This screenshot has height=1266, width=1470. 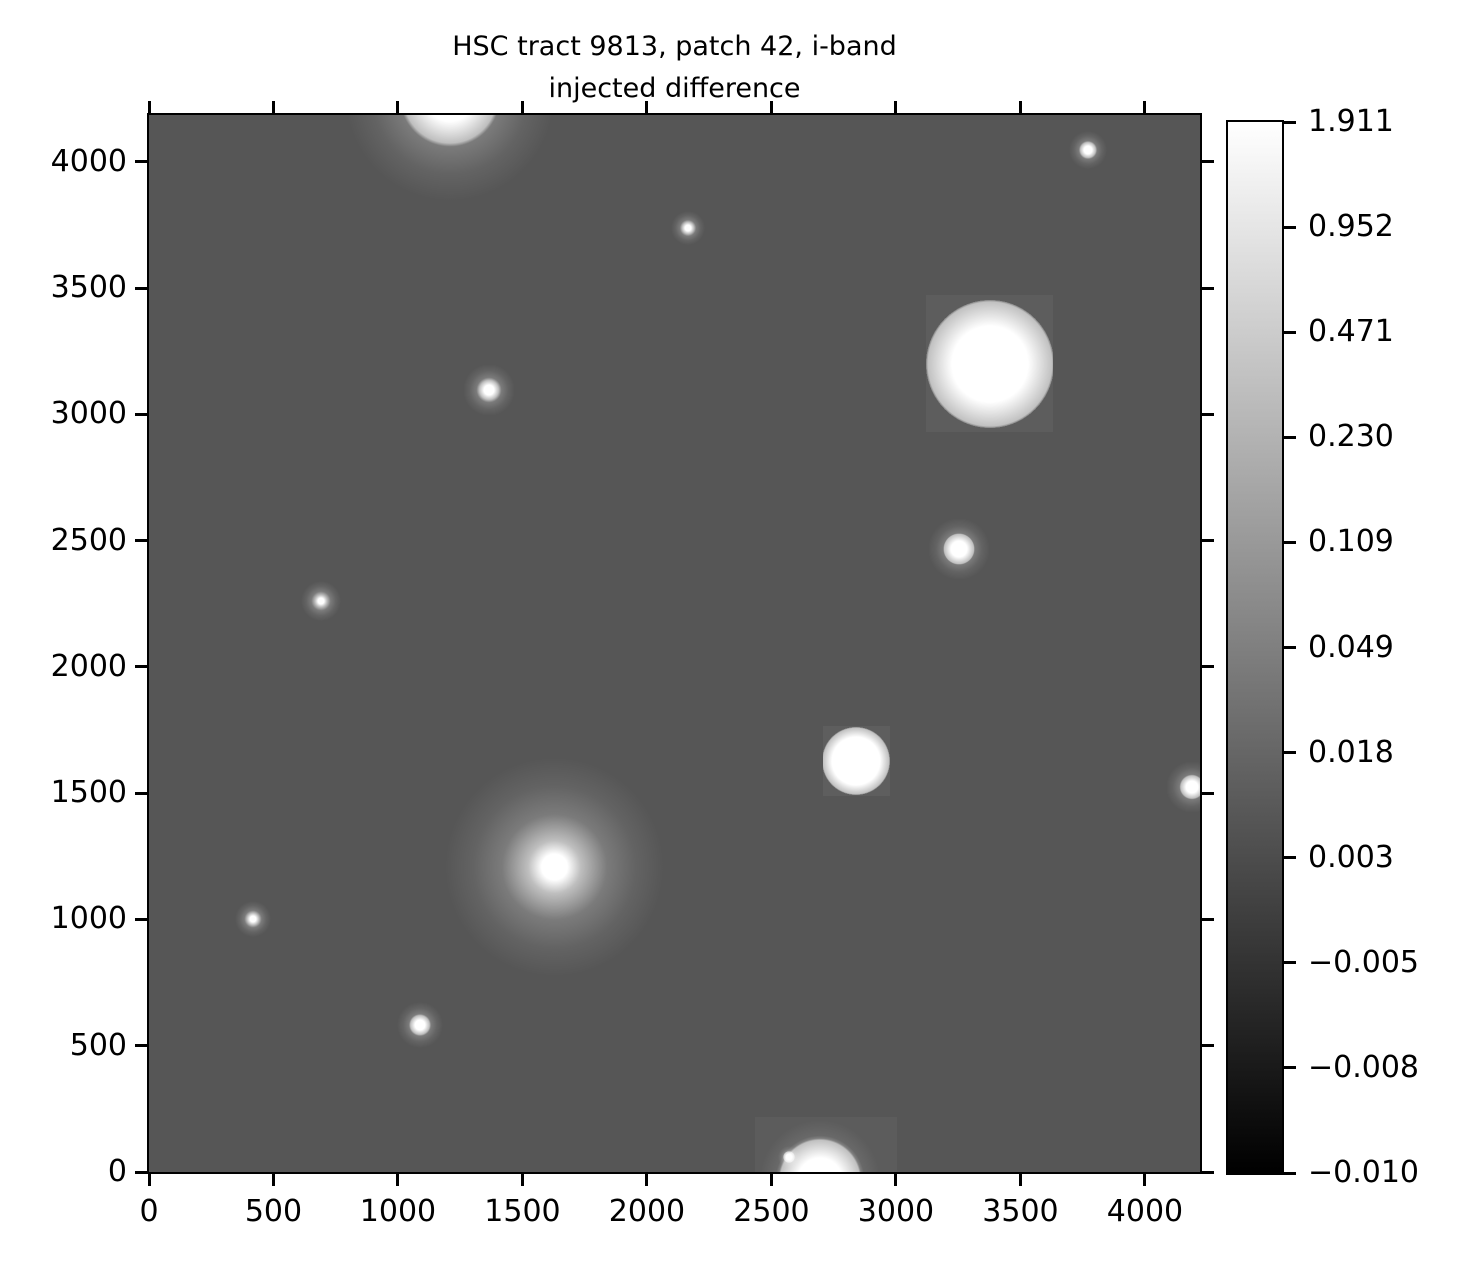 What do you see at coordinates (149, 1211) in the screenshot?
I see `x-tick-label: 0` at bounding box center [149, 1211].